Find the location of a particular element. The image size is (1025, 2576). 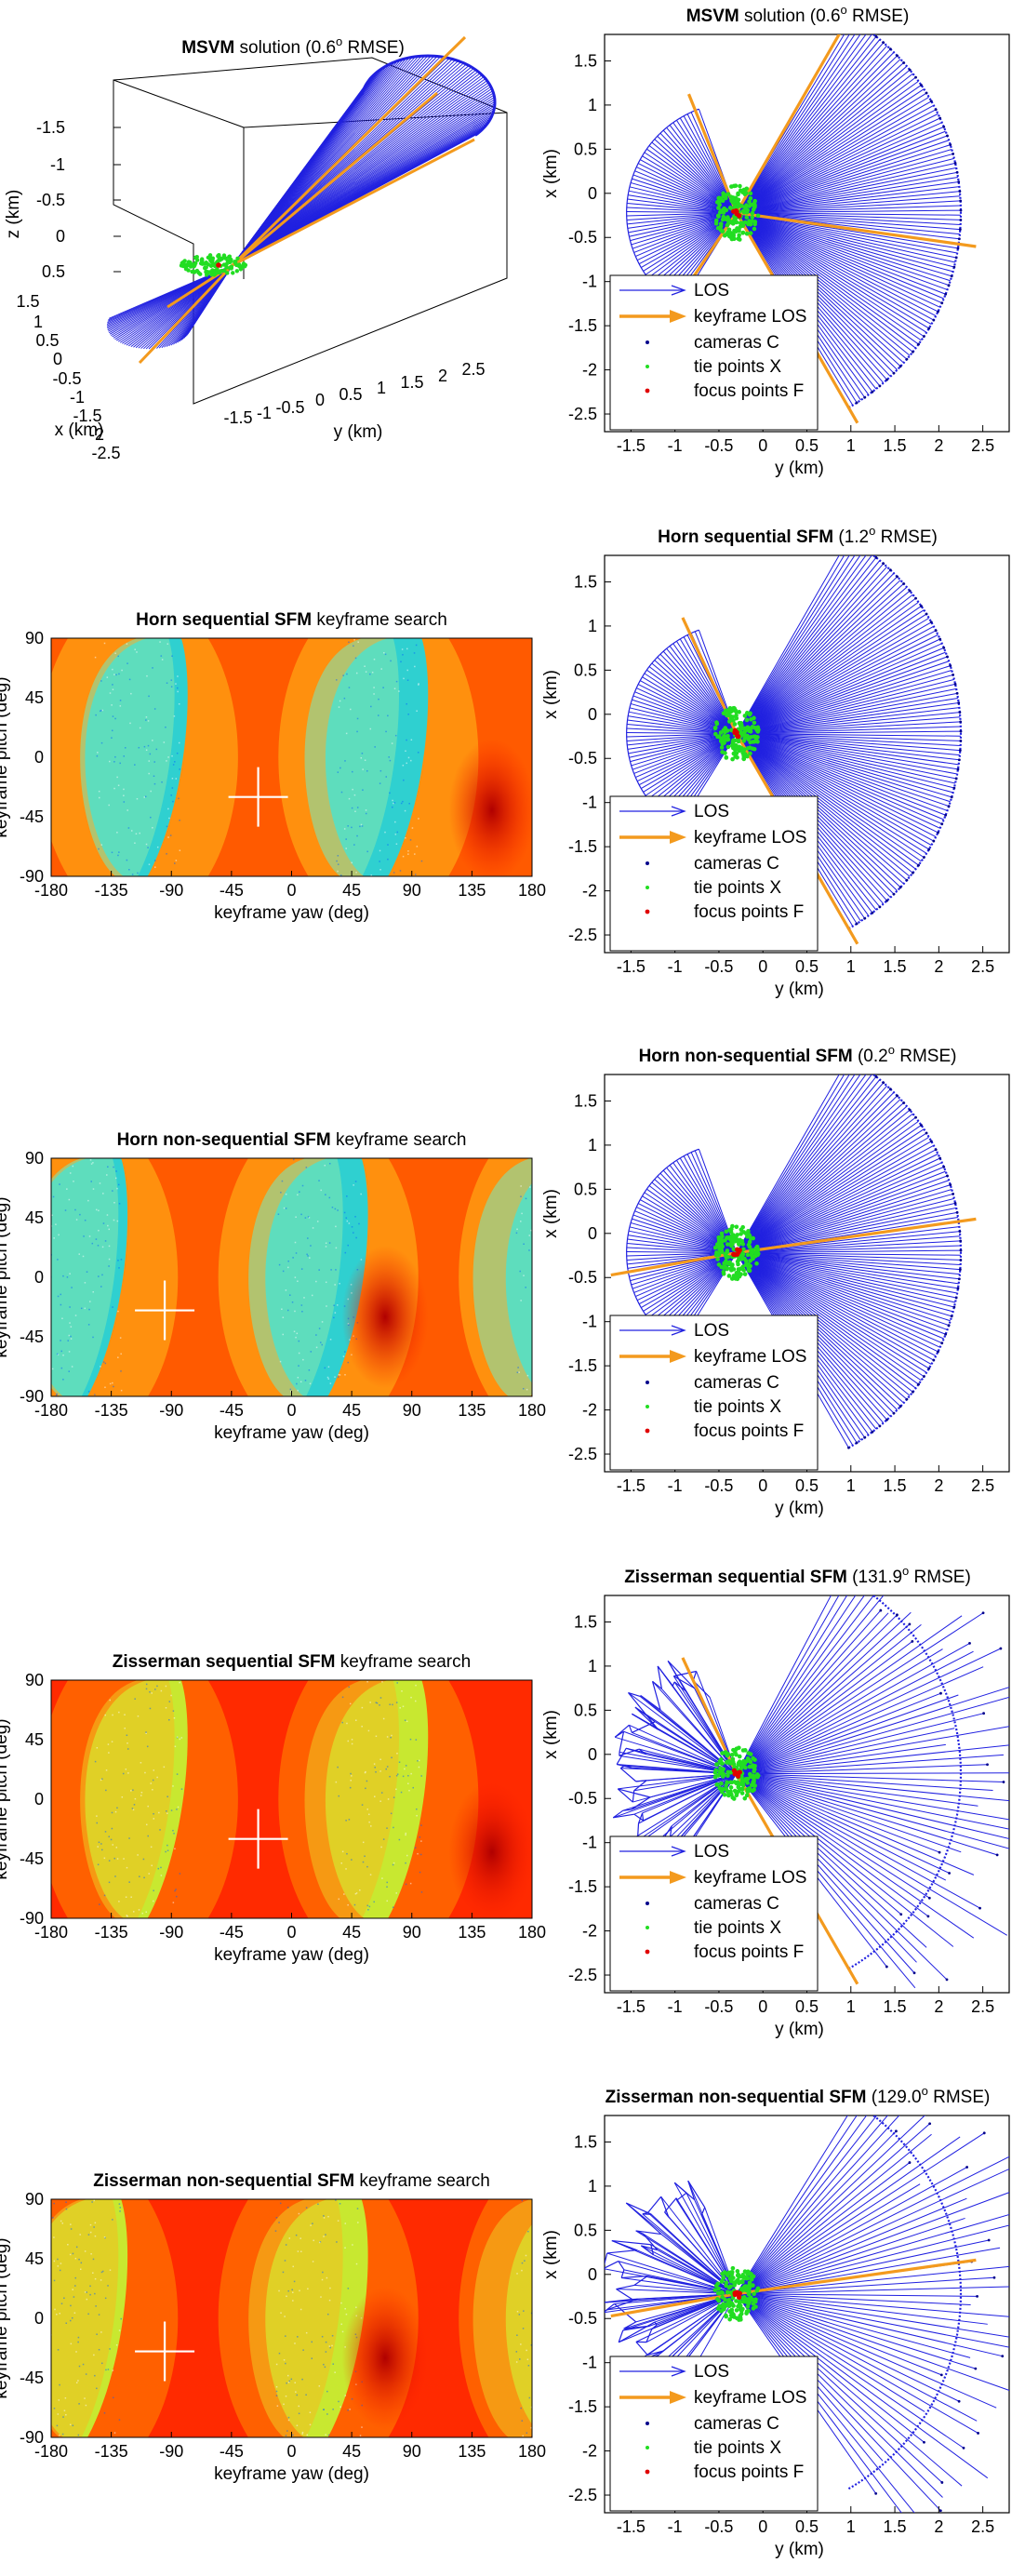

x-tick-label: 1 is located at coordinates (851, 445).